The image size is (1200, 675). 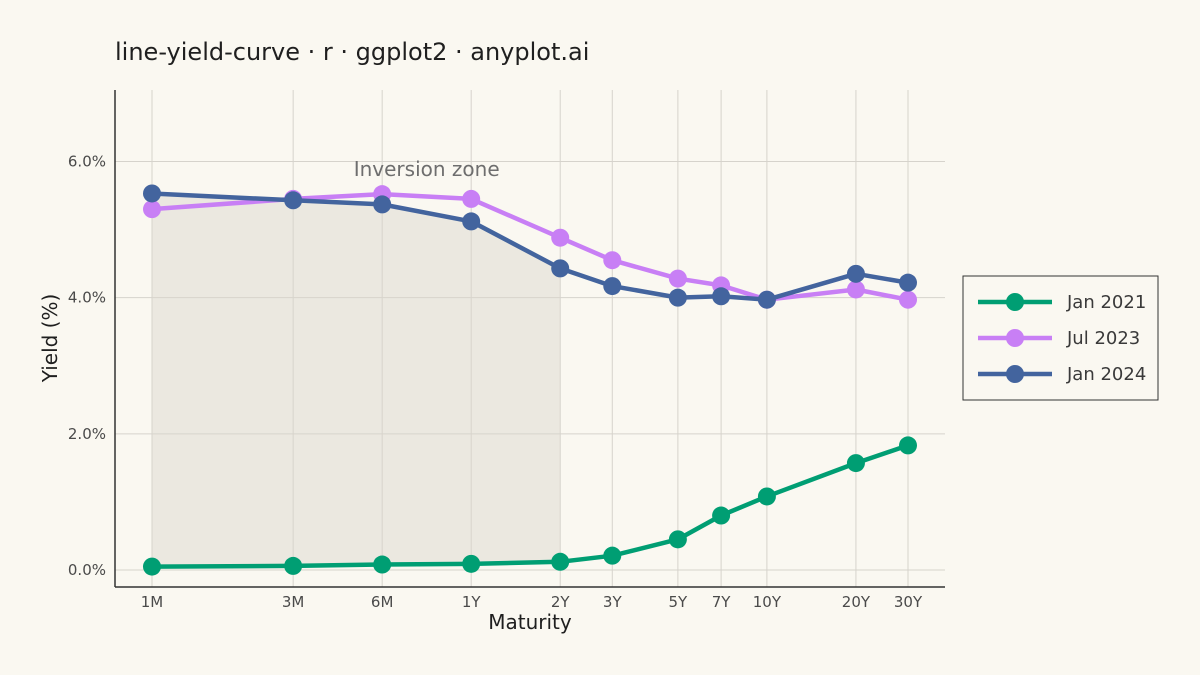 I want to click on legend: Jan 2021 Jul 2023 Jan 2024, so click(x=1060, y=338).